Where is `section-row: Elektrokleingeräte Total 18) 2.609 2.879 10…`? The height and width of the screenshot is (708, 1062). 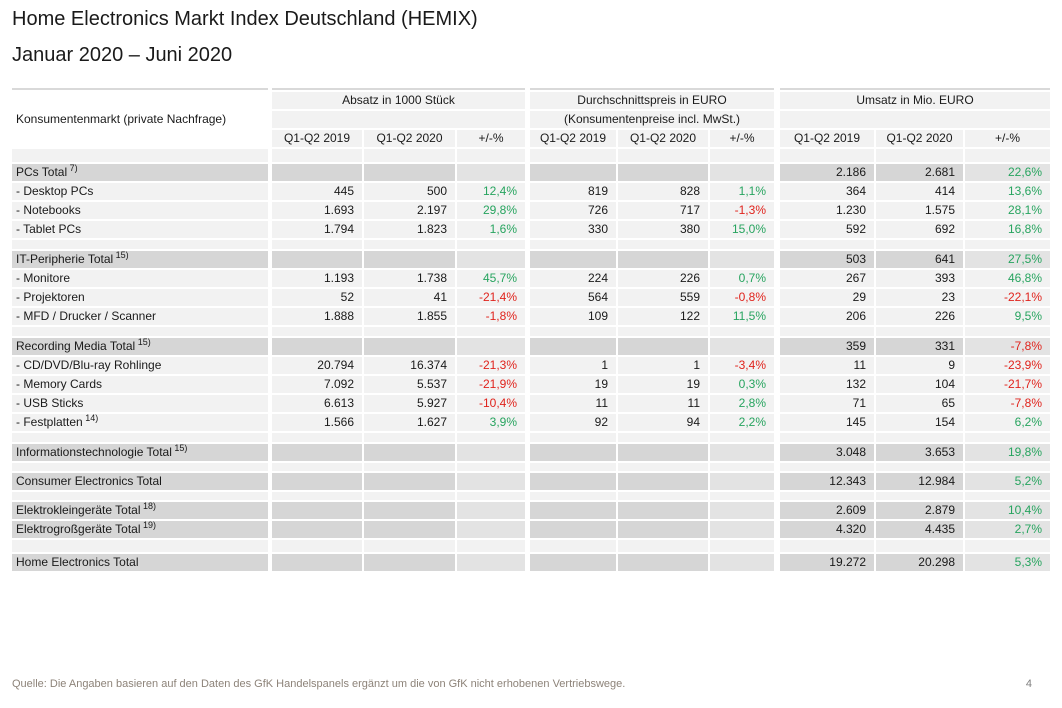
section-row: Elektrokleingeräte Total 18) 2.609 2.879 10… is located at coordinates (531, 511).